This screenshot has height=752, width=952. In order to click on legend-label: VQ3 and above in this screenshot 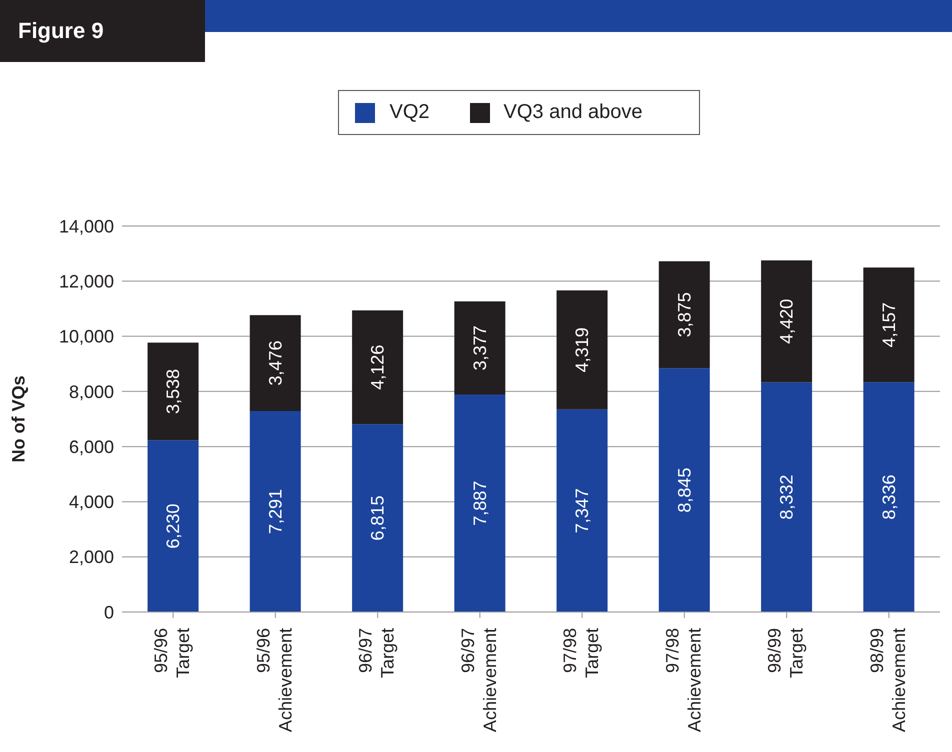, I will do `click(573, 112)`.